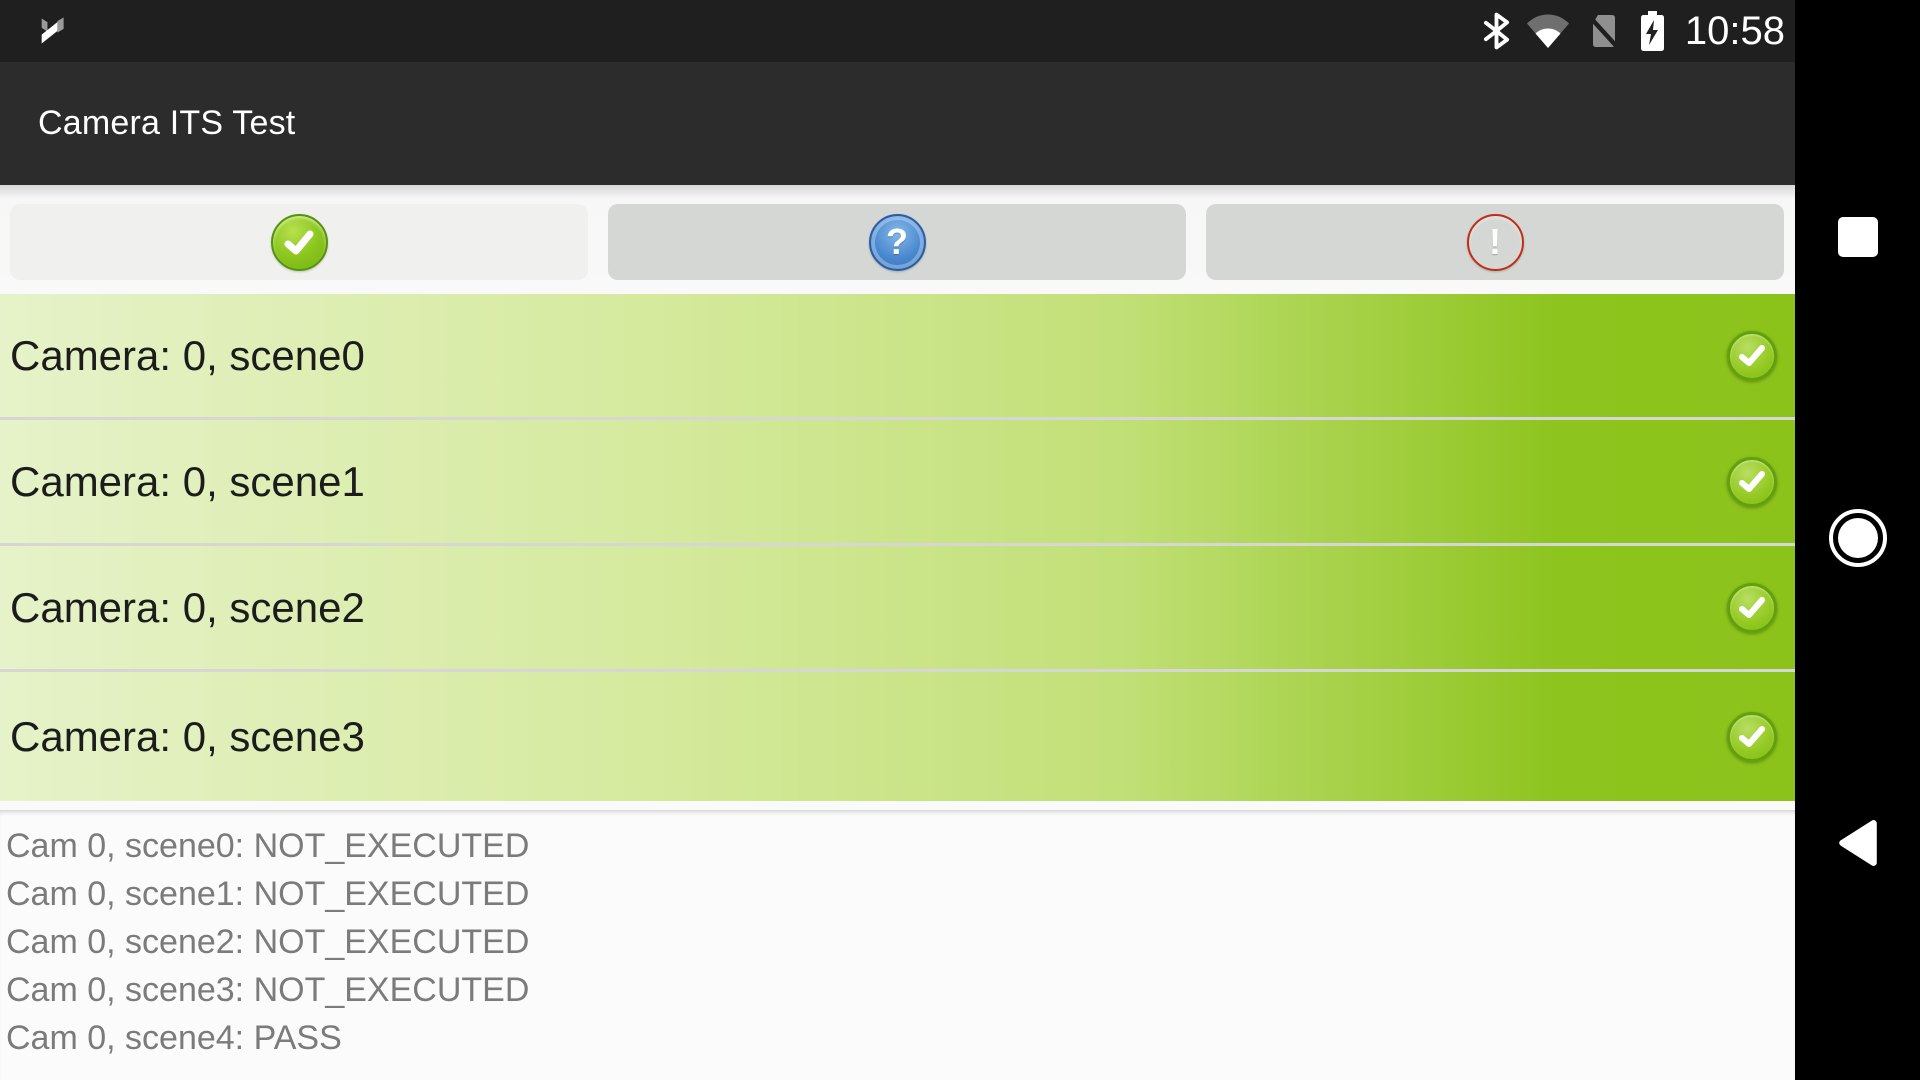 The image size is (1920, 1080). I want to click on recents-icon, so click(1857, 237).